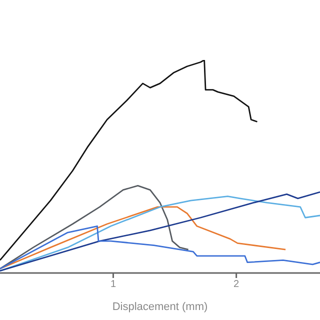 This screenshot has height=320, width=320. Describe the element at coordinates (160, 307) in the screenshot. I see `x-axis-title: Displacement (mm)` at that location.